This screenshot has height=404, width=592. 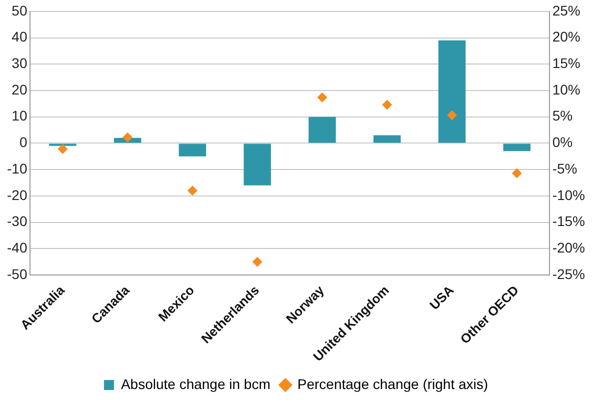 I want to click on y2-tick-label: 20%, so click(x=566, y=36).